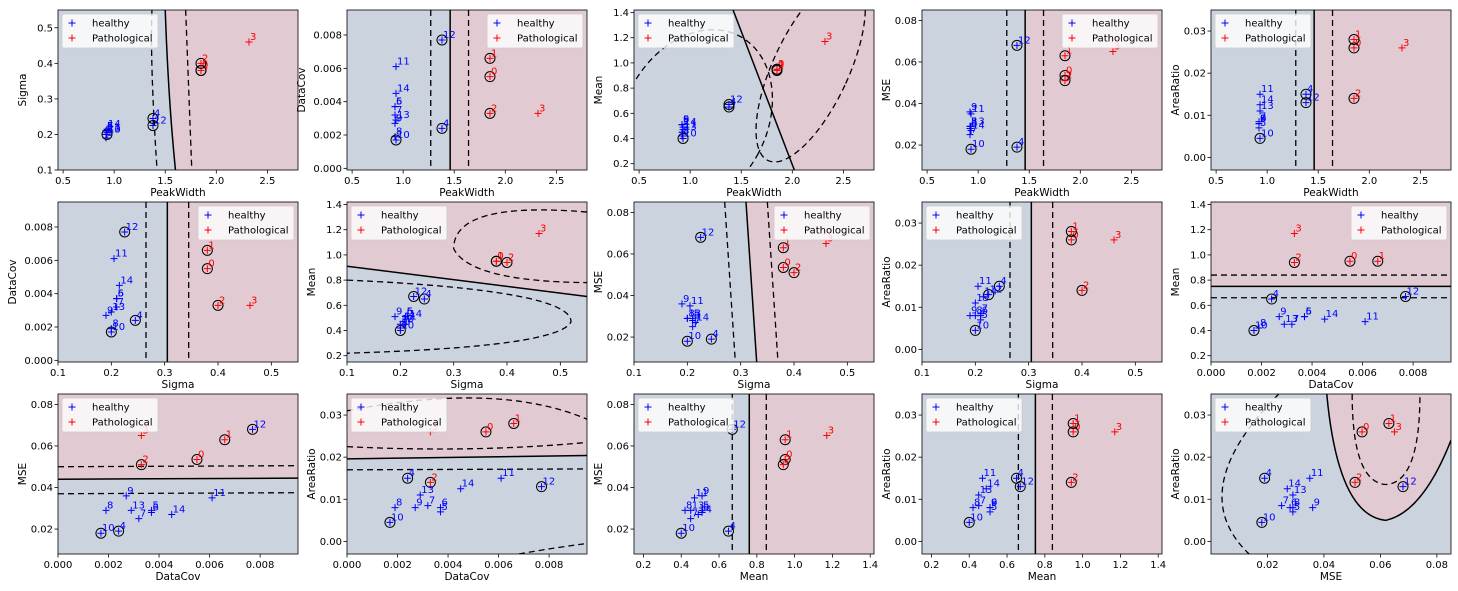 Image resolution: width=1458 pixels, height=591 pixels. Describe the element at coordinates (618, 254) in the screenshot. I see `y-tick-label: 0.06` at that location.